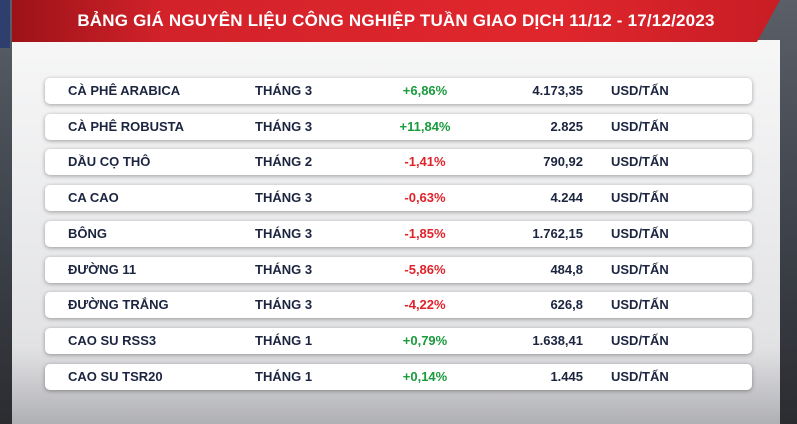  I want to click on change: -4,22%, so click(425, 305).